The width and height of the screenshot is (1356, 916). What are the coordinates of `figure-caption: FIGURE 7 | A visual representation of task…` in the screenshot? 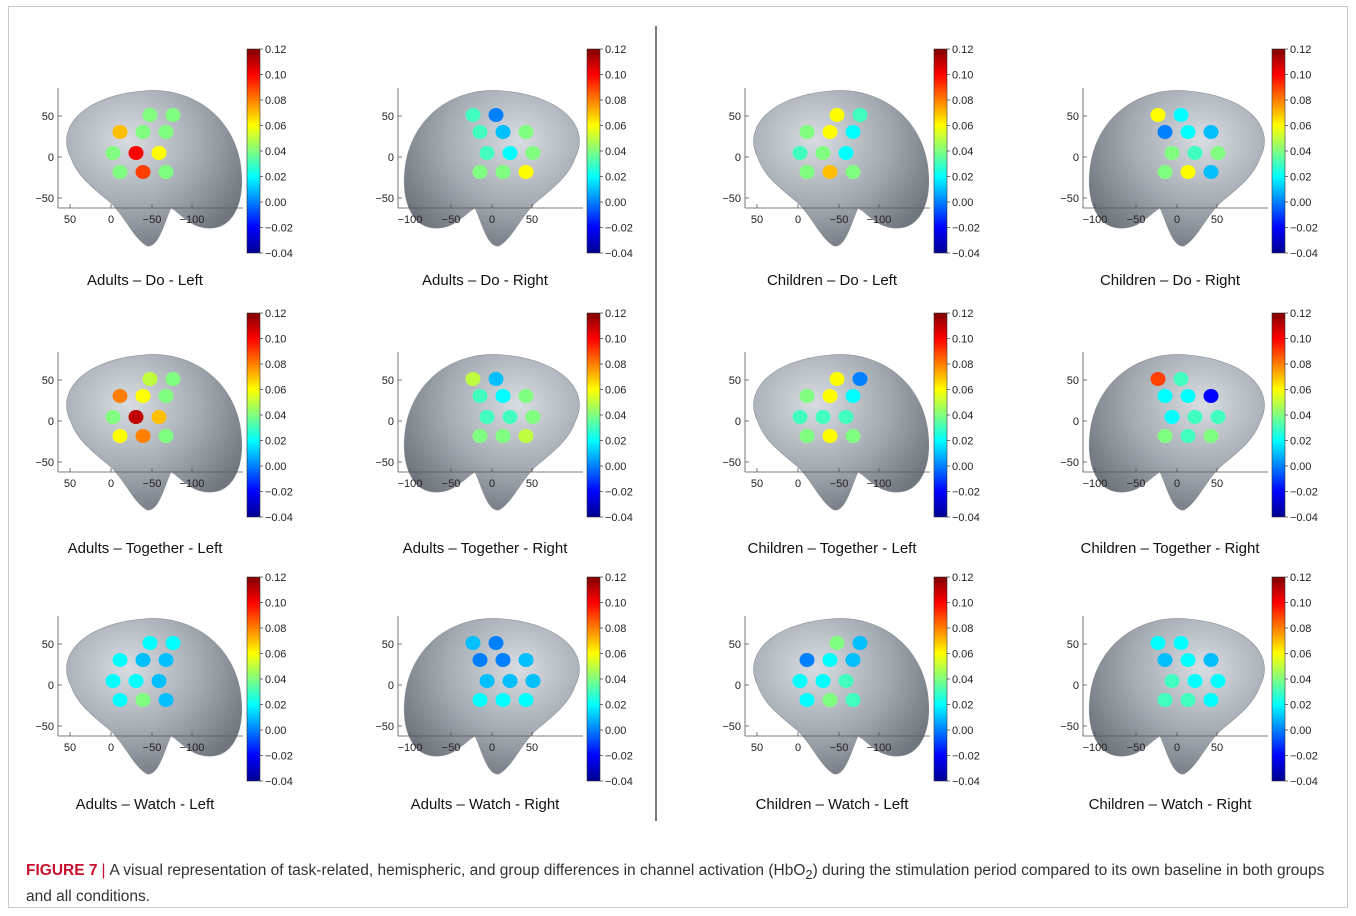 It's located at (676, 884).